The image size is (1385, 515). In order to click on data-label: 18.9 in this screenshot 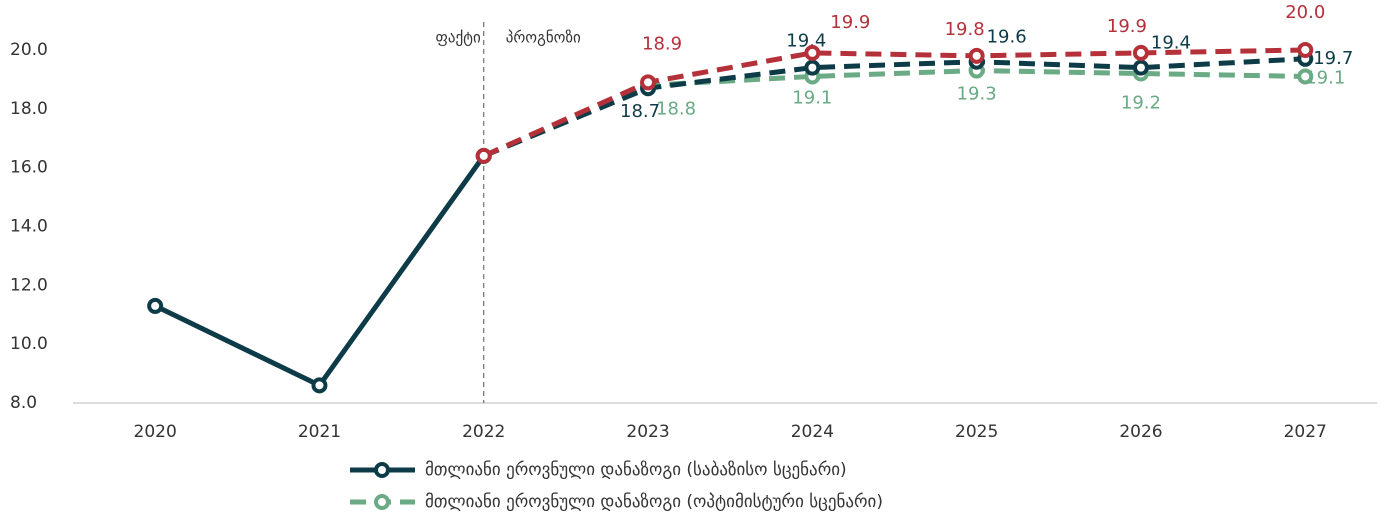, I will do `click(662, 43)`.